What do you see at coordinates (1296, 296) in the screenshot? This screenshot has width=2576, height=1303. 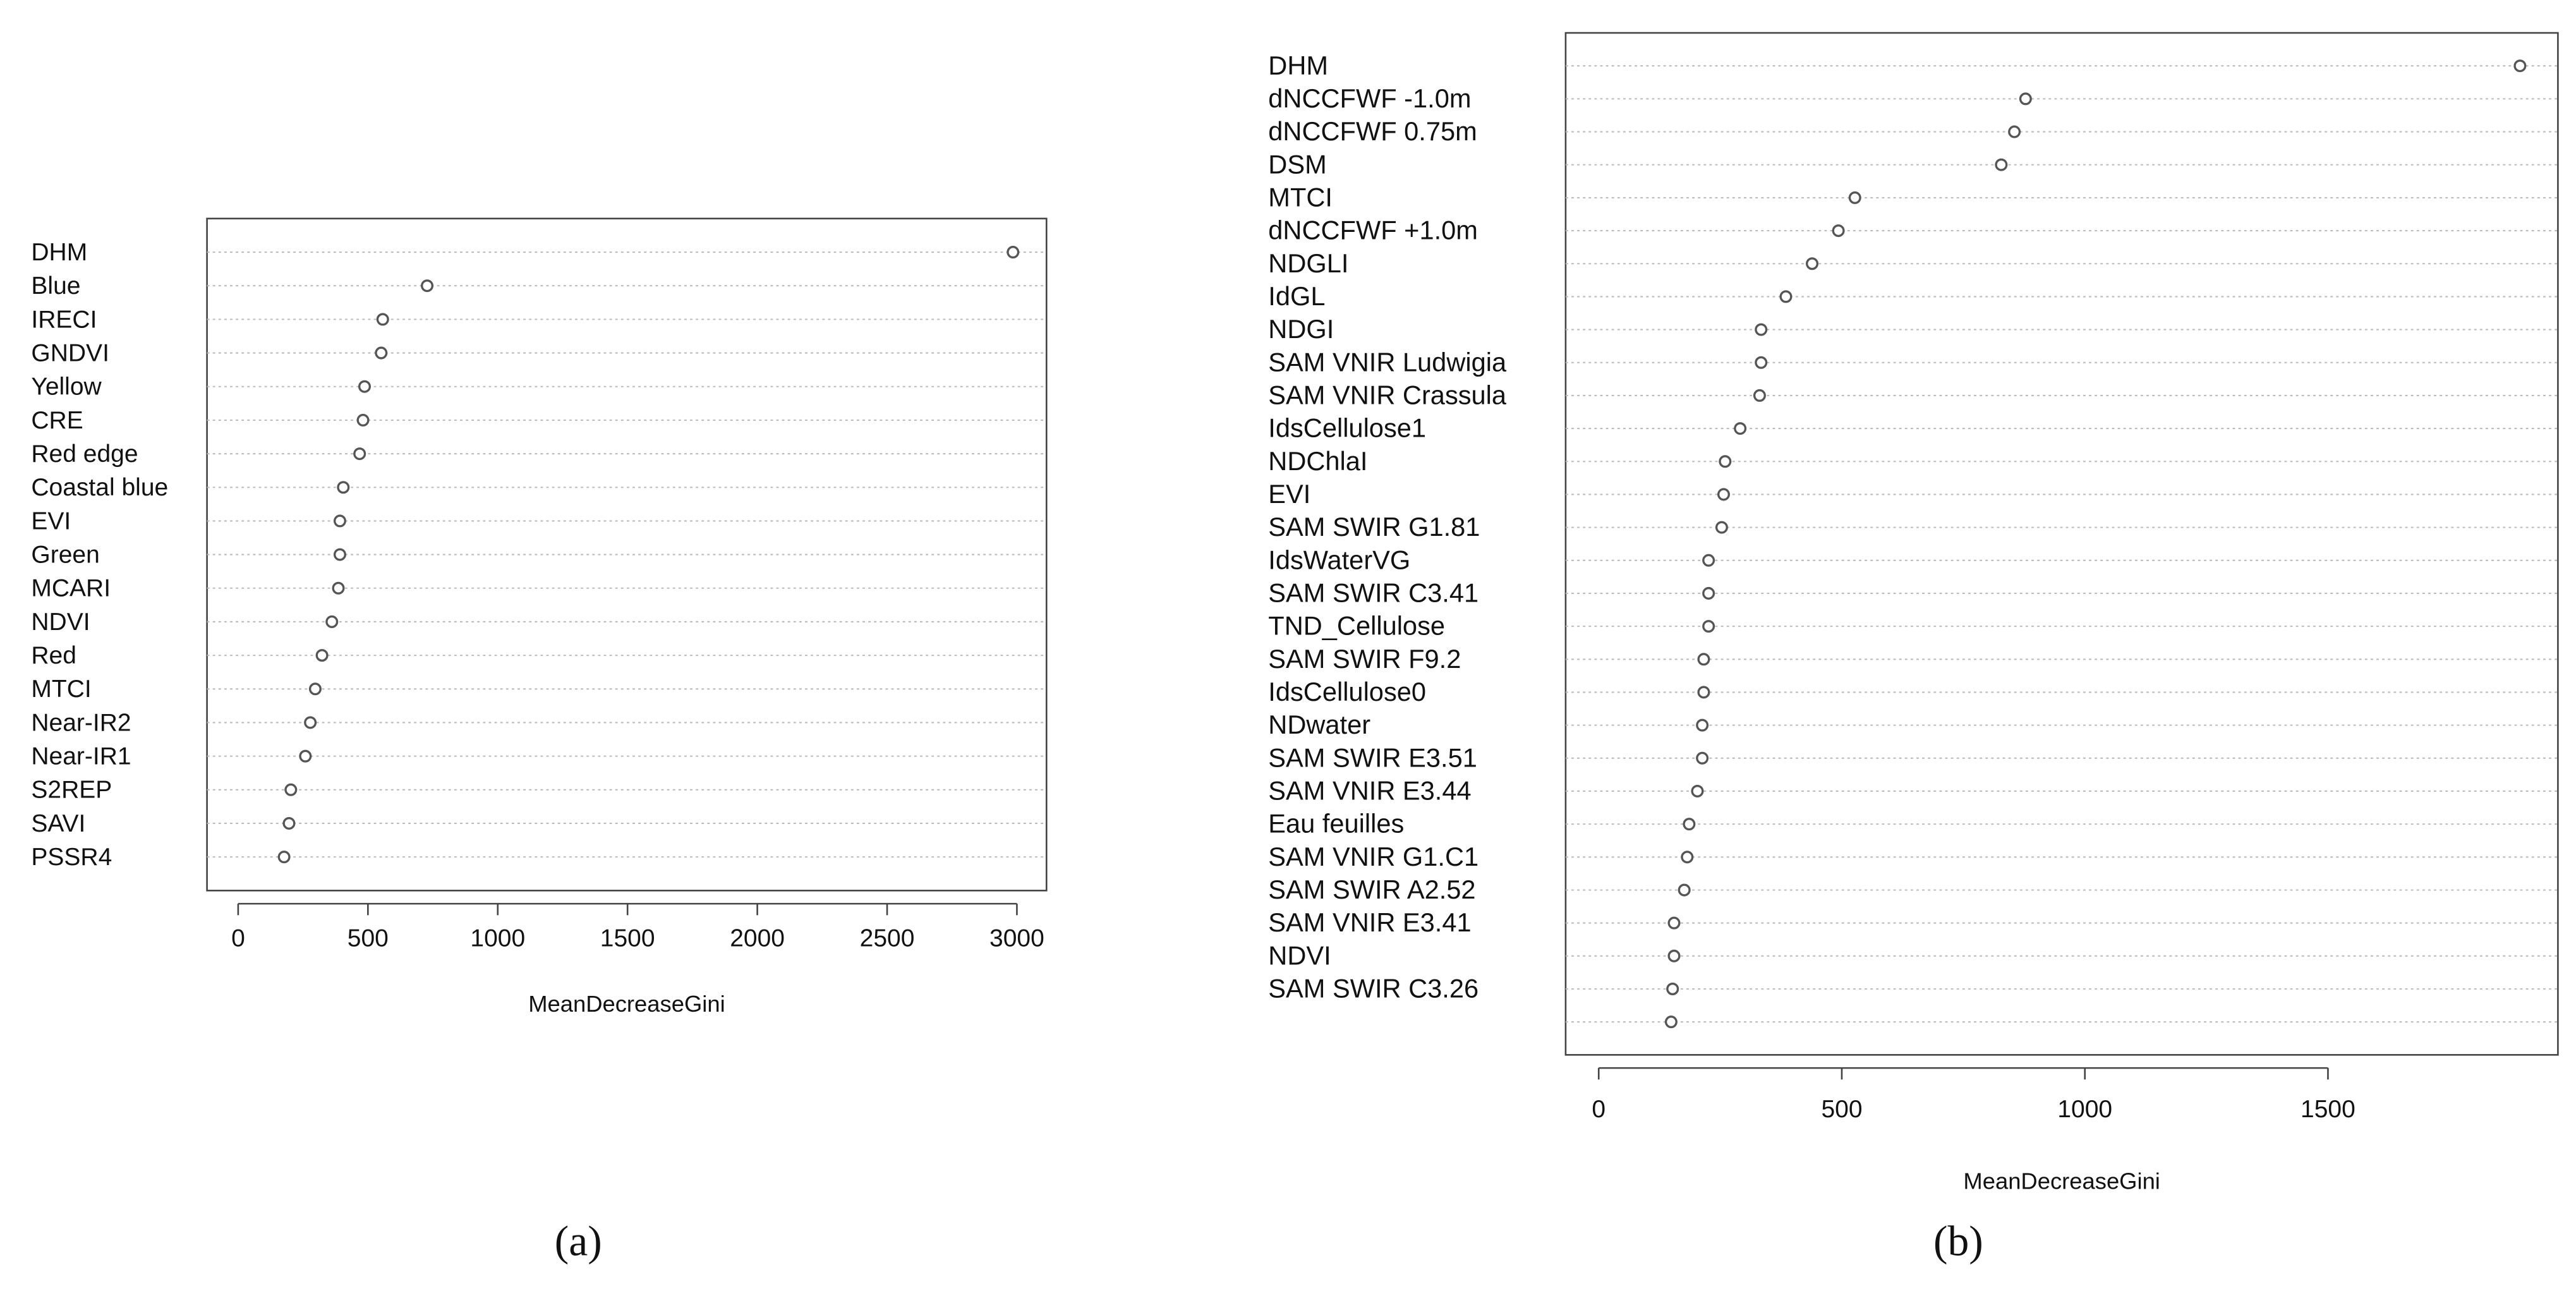 I see `category-label: IdGL` at bounding box center [1296, 296].